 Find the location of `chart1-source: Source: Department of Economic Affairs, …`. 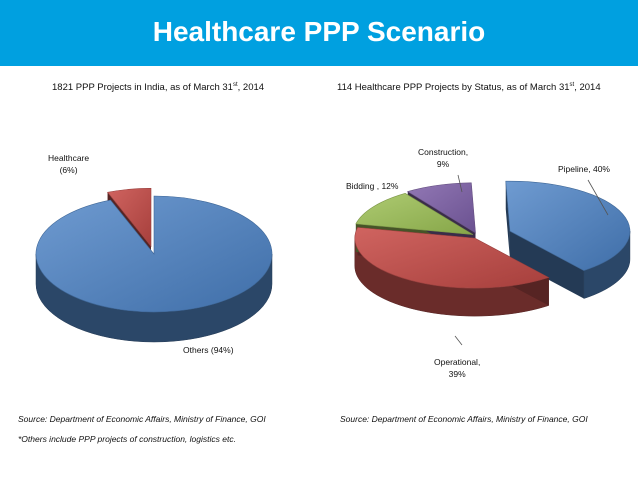

chart1-source: Source: Department of Economic Affairs, … is located at coordinates (142, 419).